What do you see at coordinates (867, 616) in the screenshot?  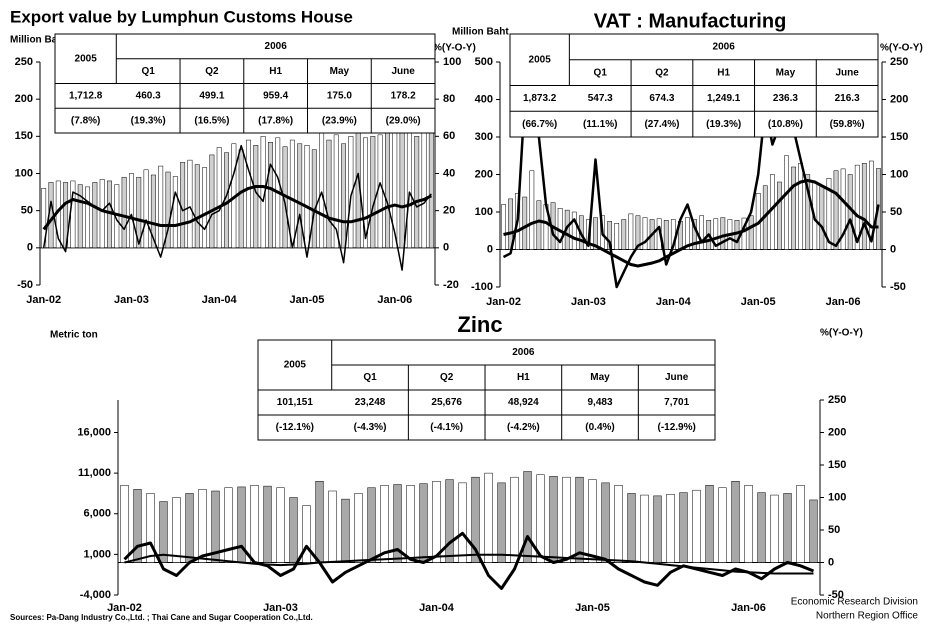 I see `office-line: Northern Region Office` at bounding box center [867, 616].